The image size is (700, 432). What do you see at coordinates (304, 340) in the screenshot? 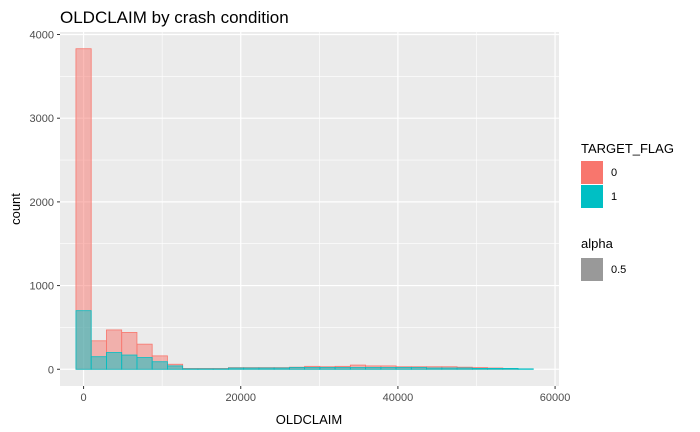
I see `series-1-bars` at bounding box center [304, 340].